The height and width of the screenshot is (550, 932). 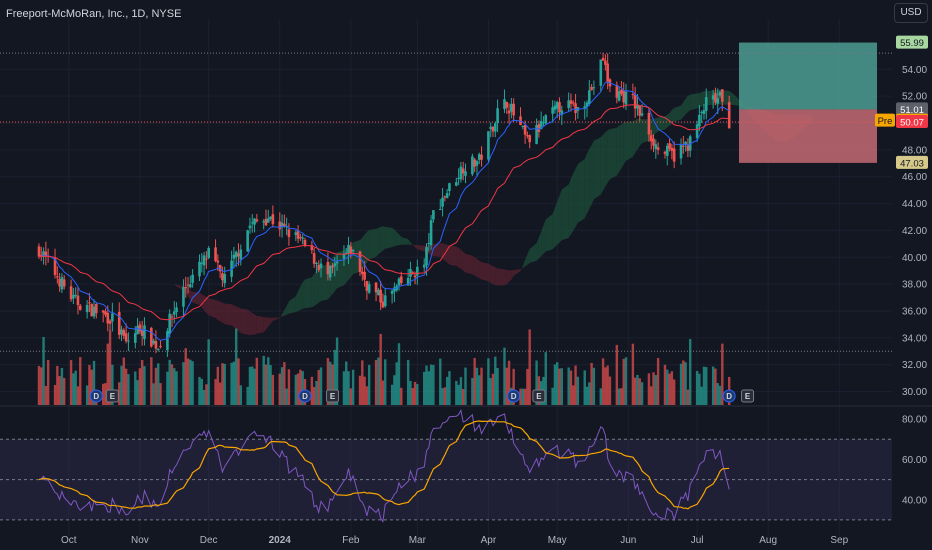 What do you see at coordinates (911, 13) in the screenshot?
I see `currency-button: USD` at bounding box center [911, 13].